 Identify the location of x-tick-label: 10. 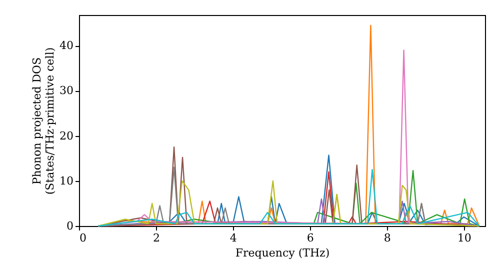
(464, 238).